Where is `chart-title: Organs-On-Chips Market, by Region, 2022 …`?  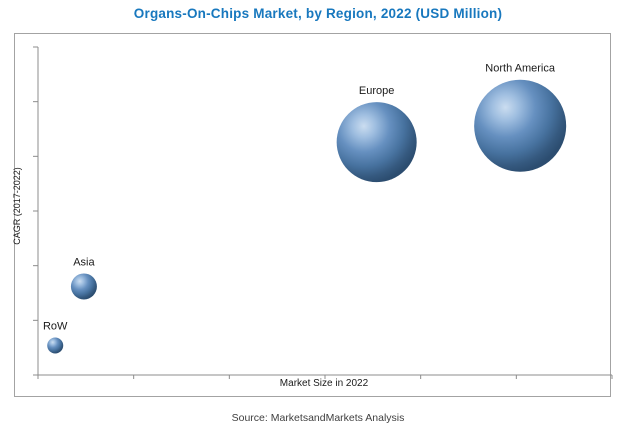
chart-title: Organs-On-Chips Market, by Region, 2022 … is located at coordinates (318, 13).